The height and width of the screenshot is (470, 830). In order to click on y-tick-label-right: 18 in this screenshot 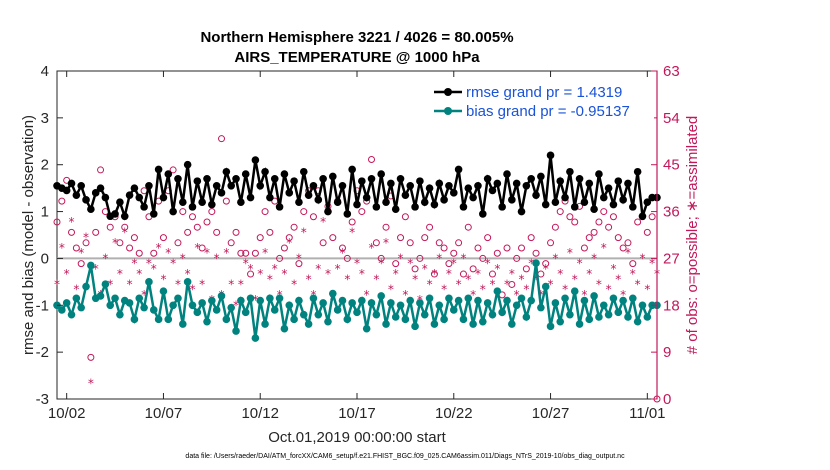, I will do `click(671, 305)`.